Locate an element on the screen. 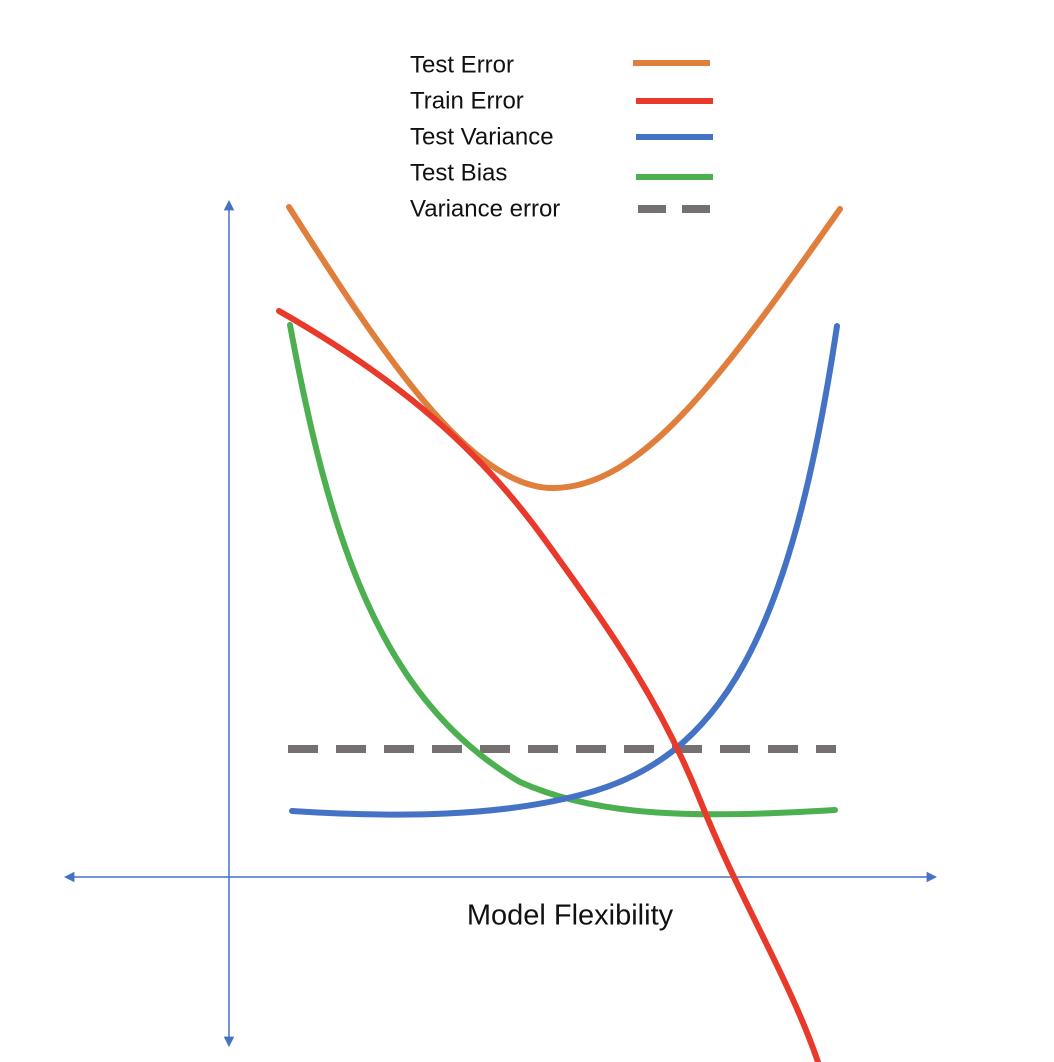 The width and height of the screenshot is (1054, 1062). legend-label: Test Variance is located at coordinates (482, 136).